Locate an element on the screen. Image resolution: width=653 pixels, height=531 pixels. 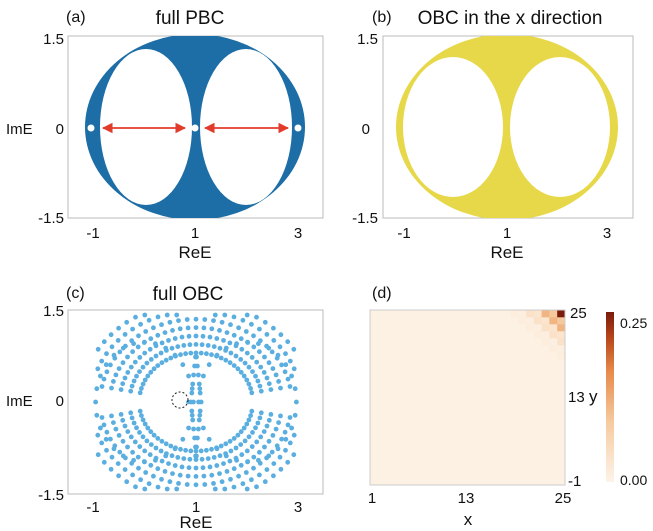
panel-a-point-center is located at coordinates (195, 128).